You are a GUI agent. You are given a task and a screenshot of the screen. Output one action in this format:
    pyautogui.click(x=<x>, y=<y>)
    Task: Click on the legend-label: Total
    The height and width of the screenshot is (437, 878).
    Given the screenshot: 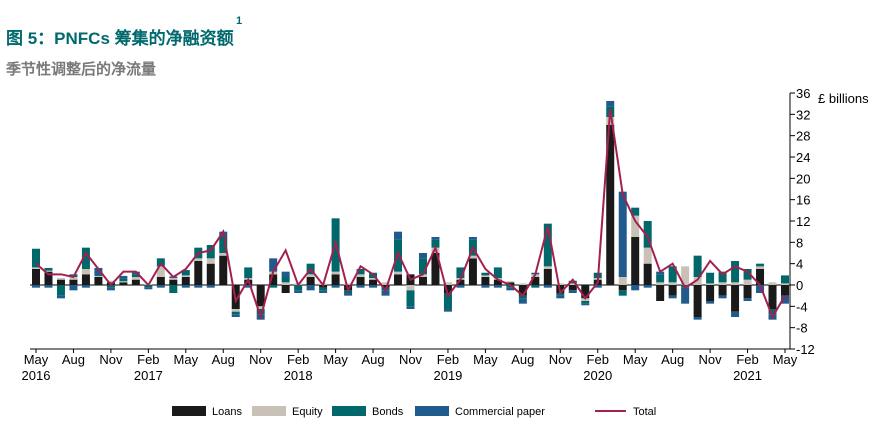 What is the action you would take?
    pyautogui.click(x=644, y=412)
    